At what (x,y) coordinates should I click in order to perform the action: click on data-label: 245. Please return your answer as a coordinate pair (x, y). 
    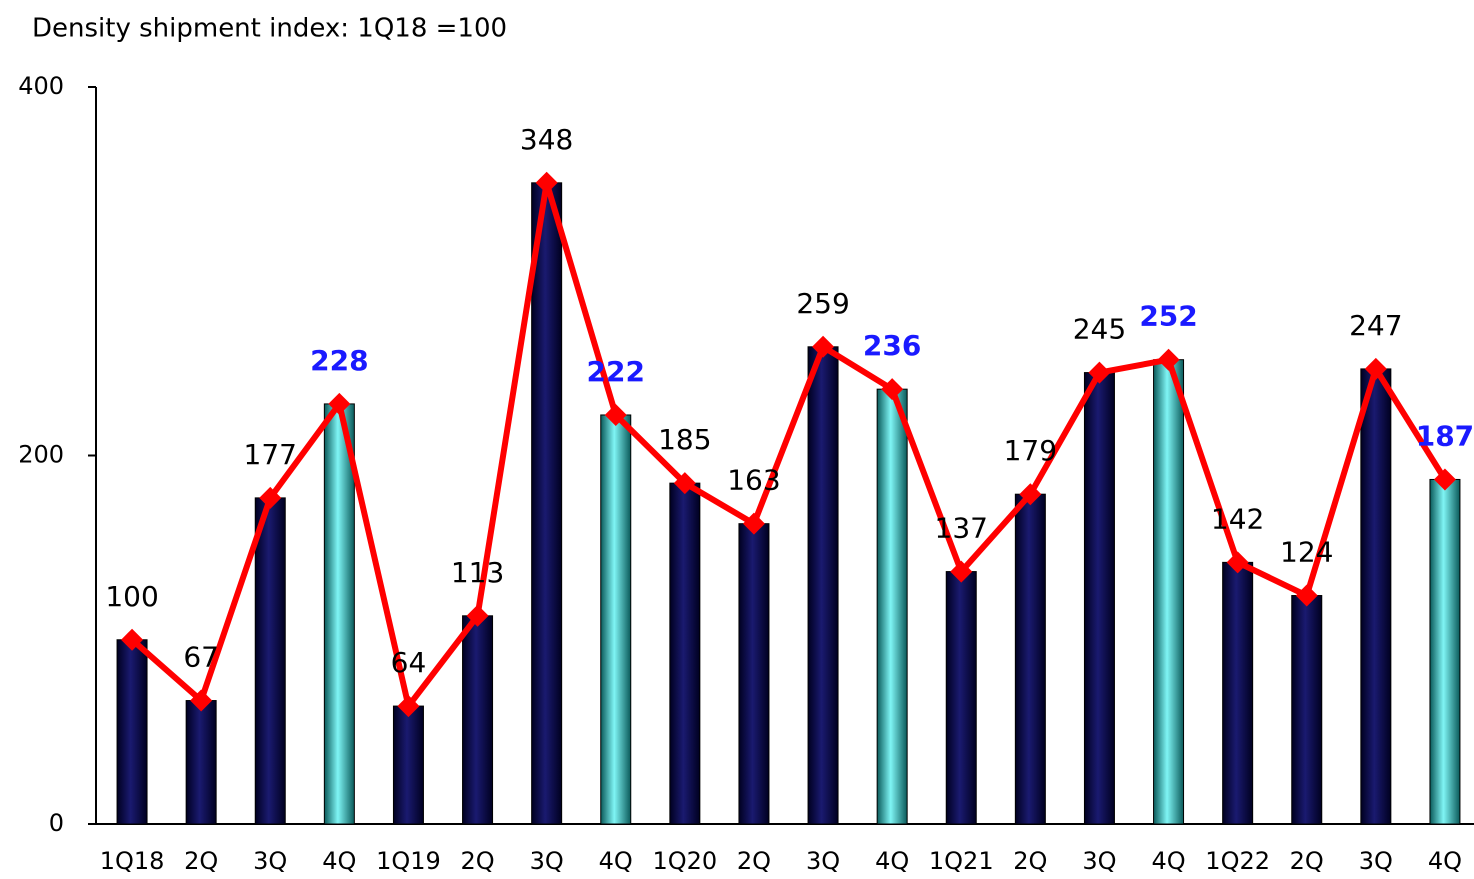
    Looking at the image, I should click on (1099, 329).